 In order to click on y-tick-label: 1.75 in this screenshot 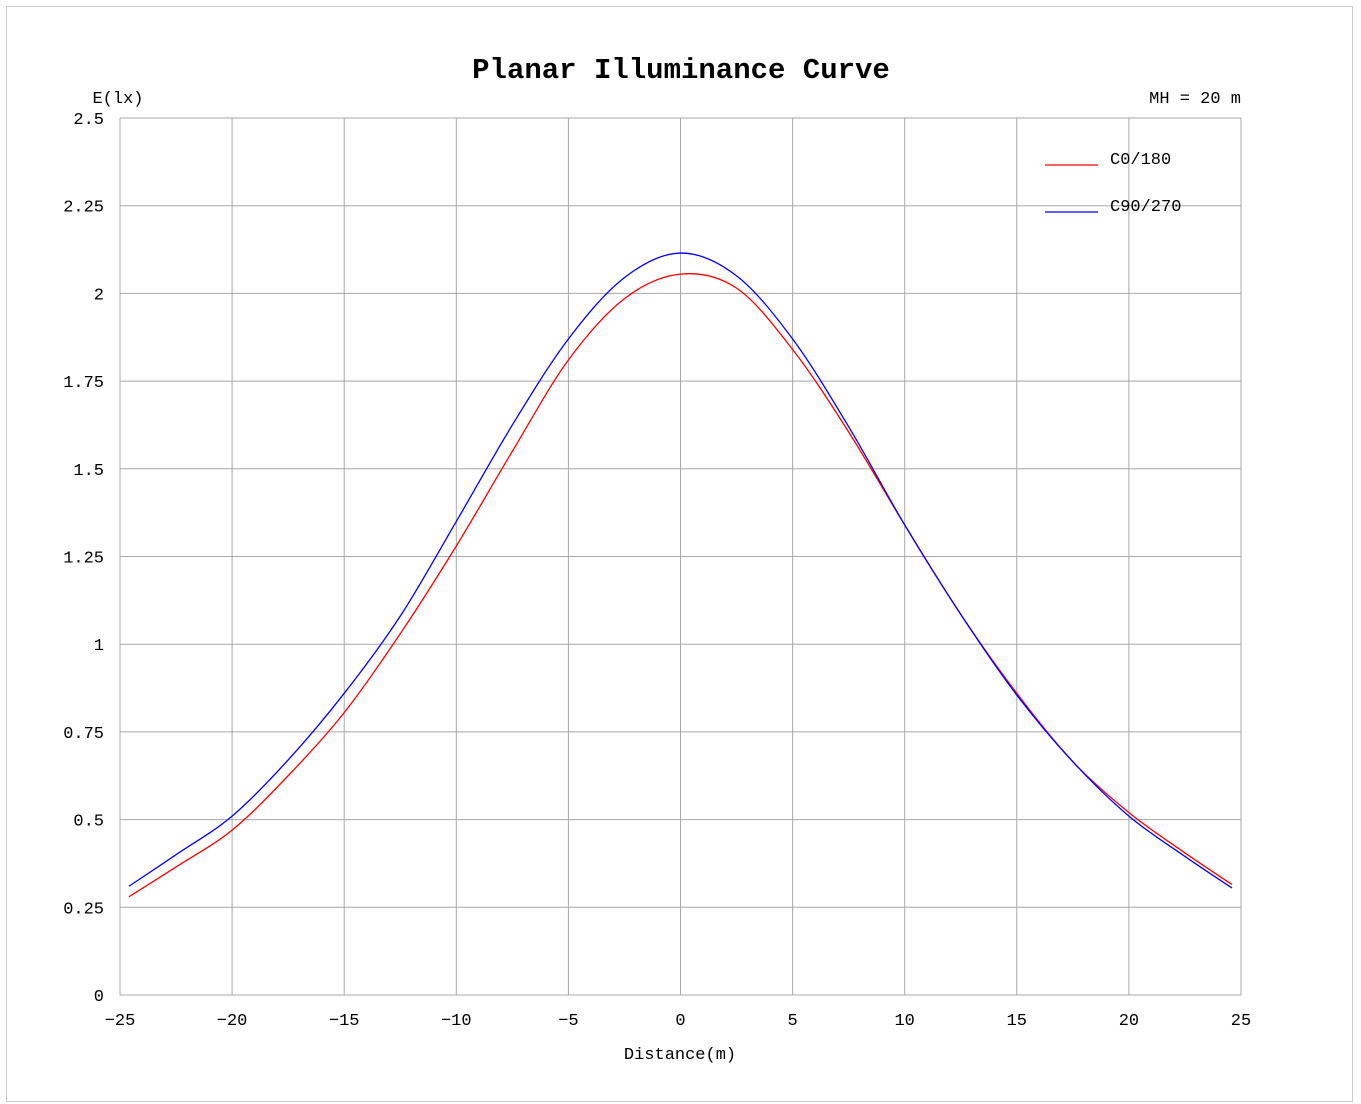, I will do `click(83, 383)`.